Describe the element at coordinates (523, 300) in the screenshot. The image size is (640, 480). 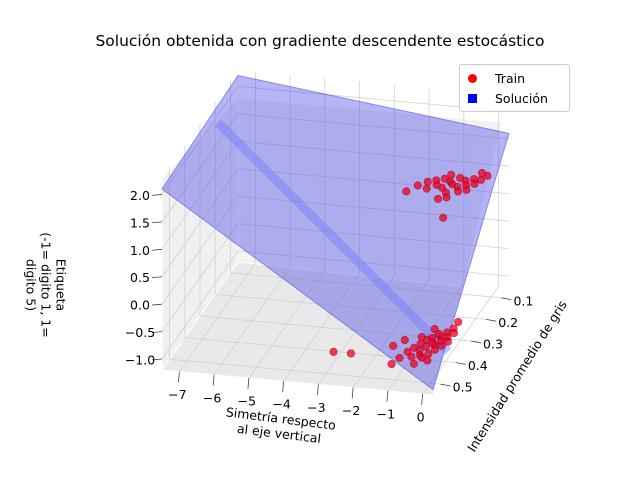
I see `y-tick-label: 0.1` at that location.